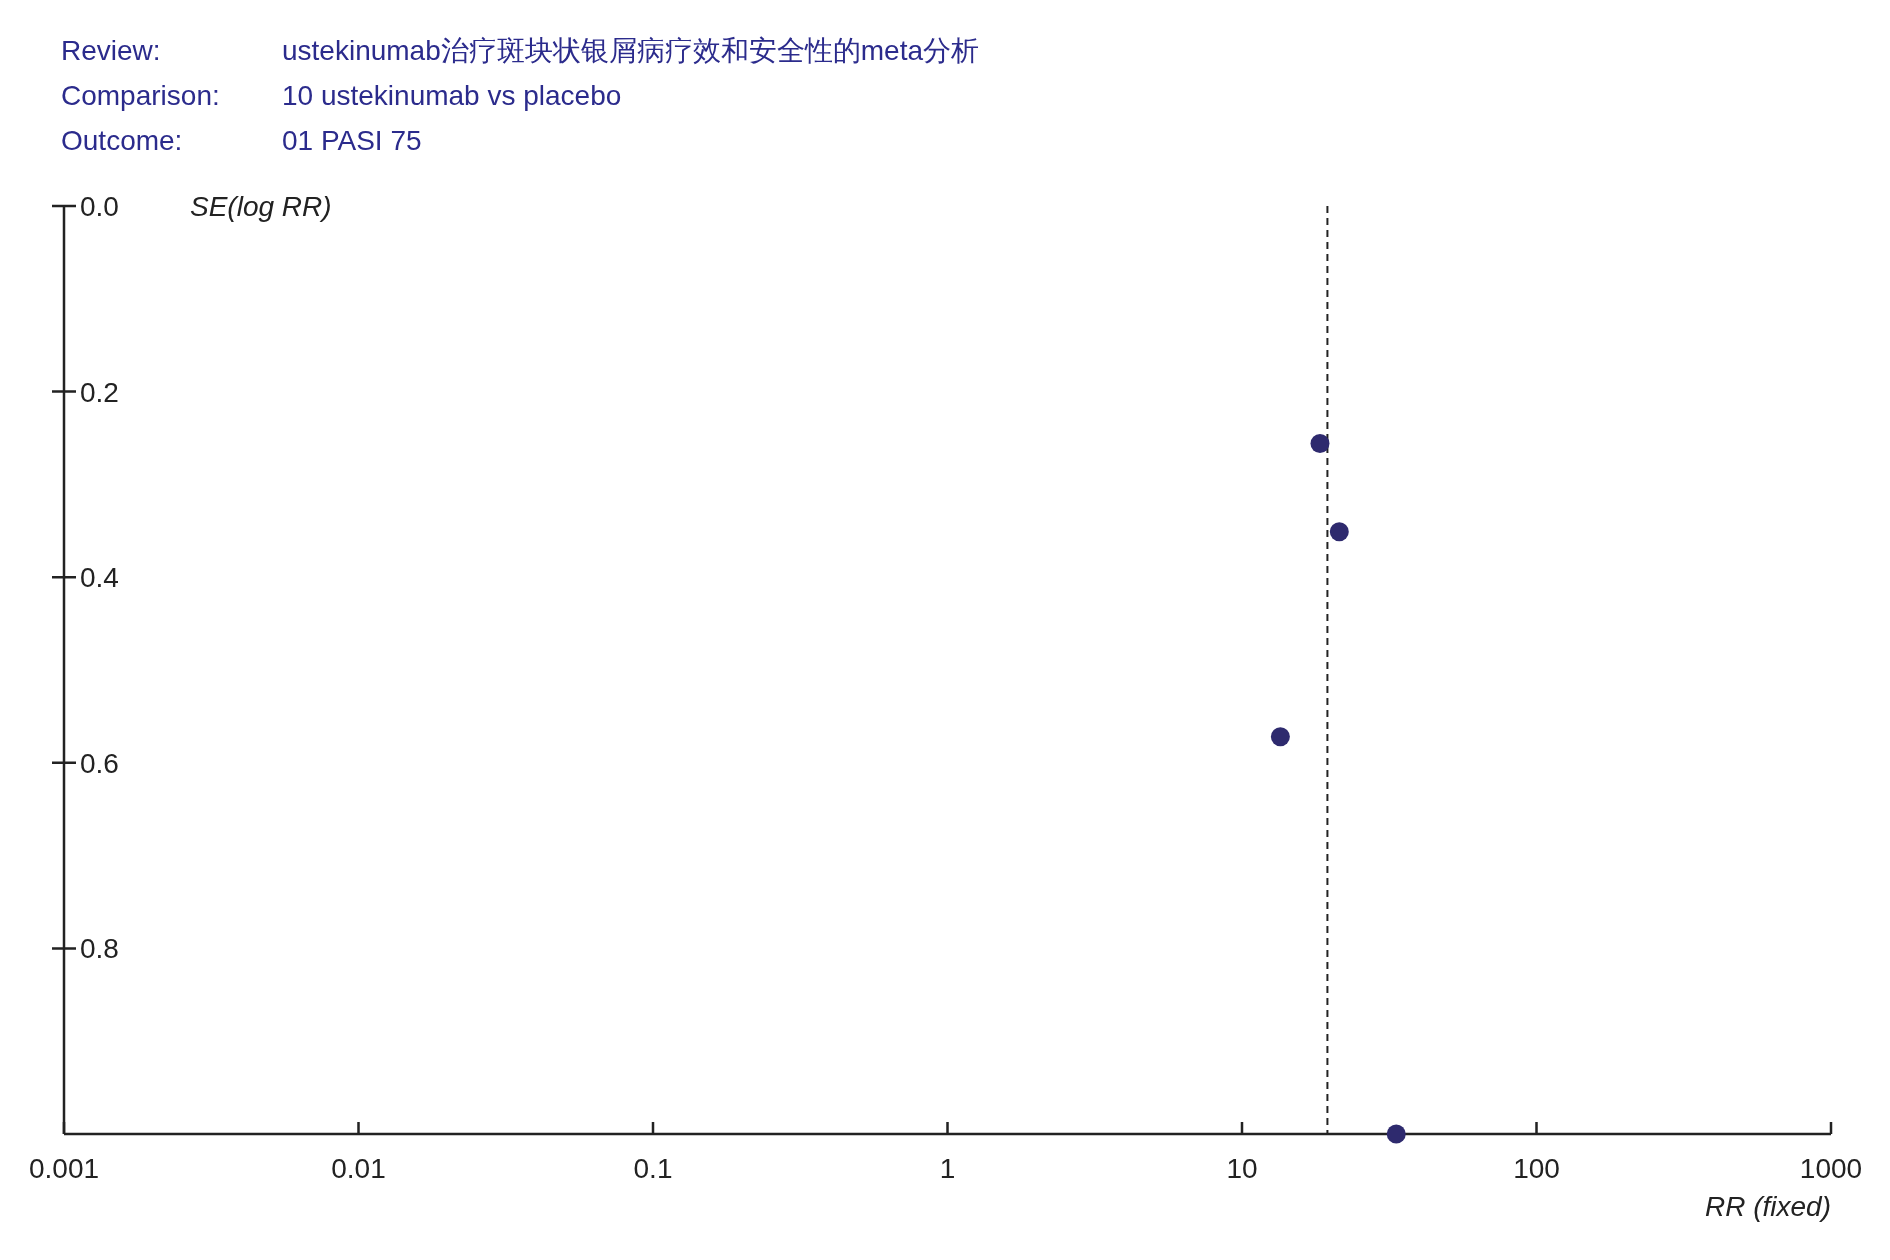 This screenshot has width=1890, height=1260. What do you see at coordinates (1767, 1206) in the screenshot?
I see `x-axis-title: RR (fixed)` at bounding box center [1767, 1206].